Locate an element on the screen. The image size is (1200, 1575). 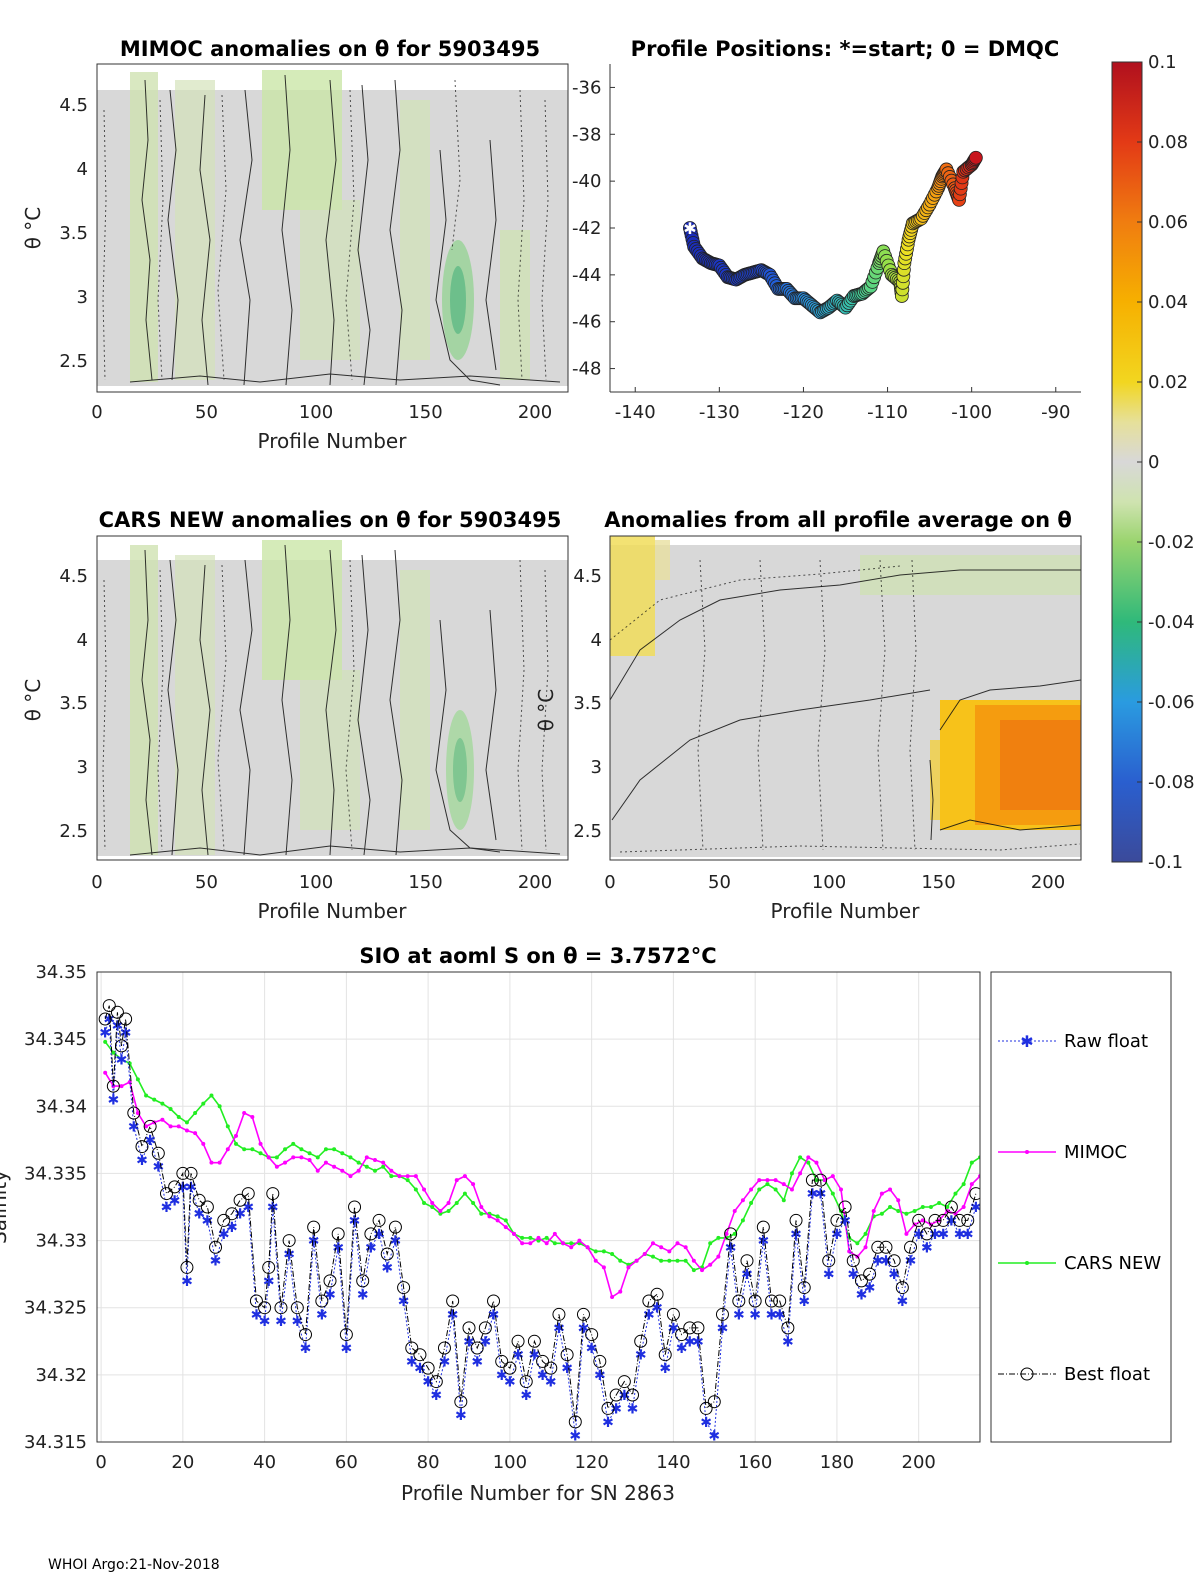
salinity-ytick: 34.35 is located at coordinates (61, 972).